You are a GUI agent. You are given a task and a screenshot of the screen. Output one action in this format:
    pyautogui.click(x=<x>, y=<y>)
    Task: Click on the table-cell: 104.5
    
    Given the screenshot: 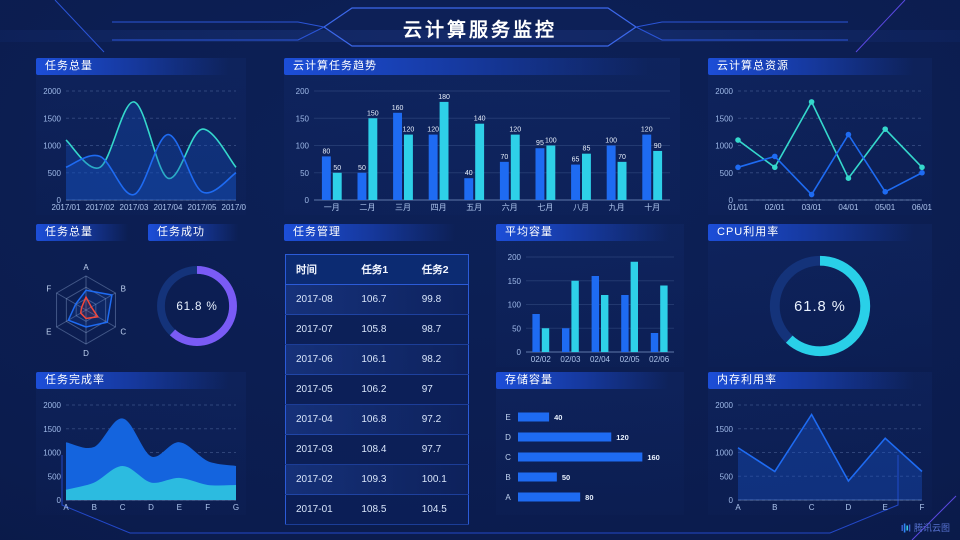 What is the action you would take?
    pyautogui.click(x=440, y=509)
    